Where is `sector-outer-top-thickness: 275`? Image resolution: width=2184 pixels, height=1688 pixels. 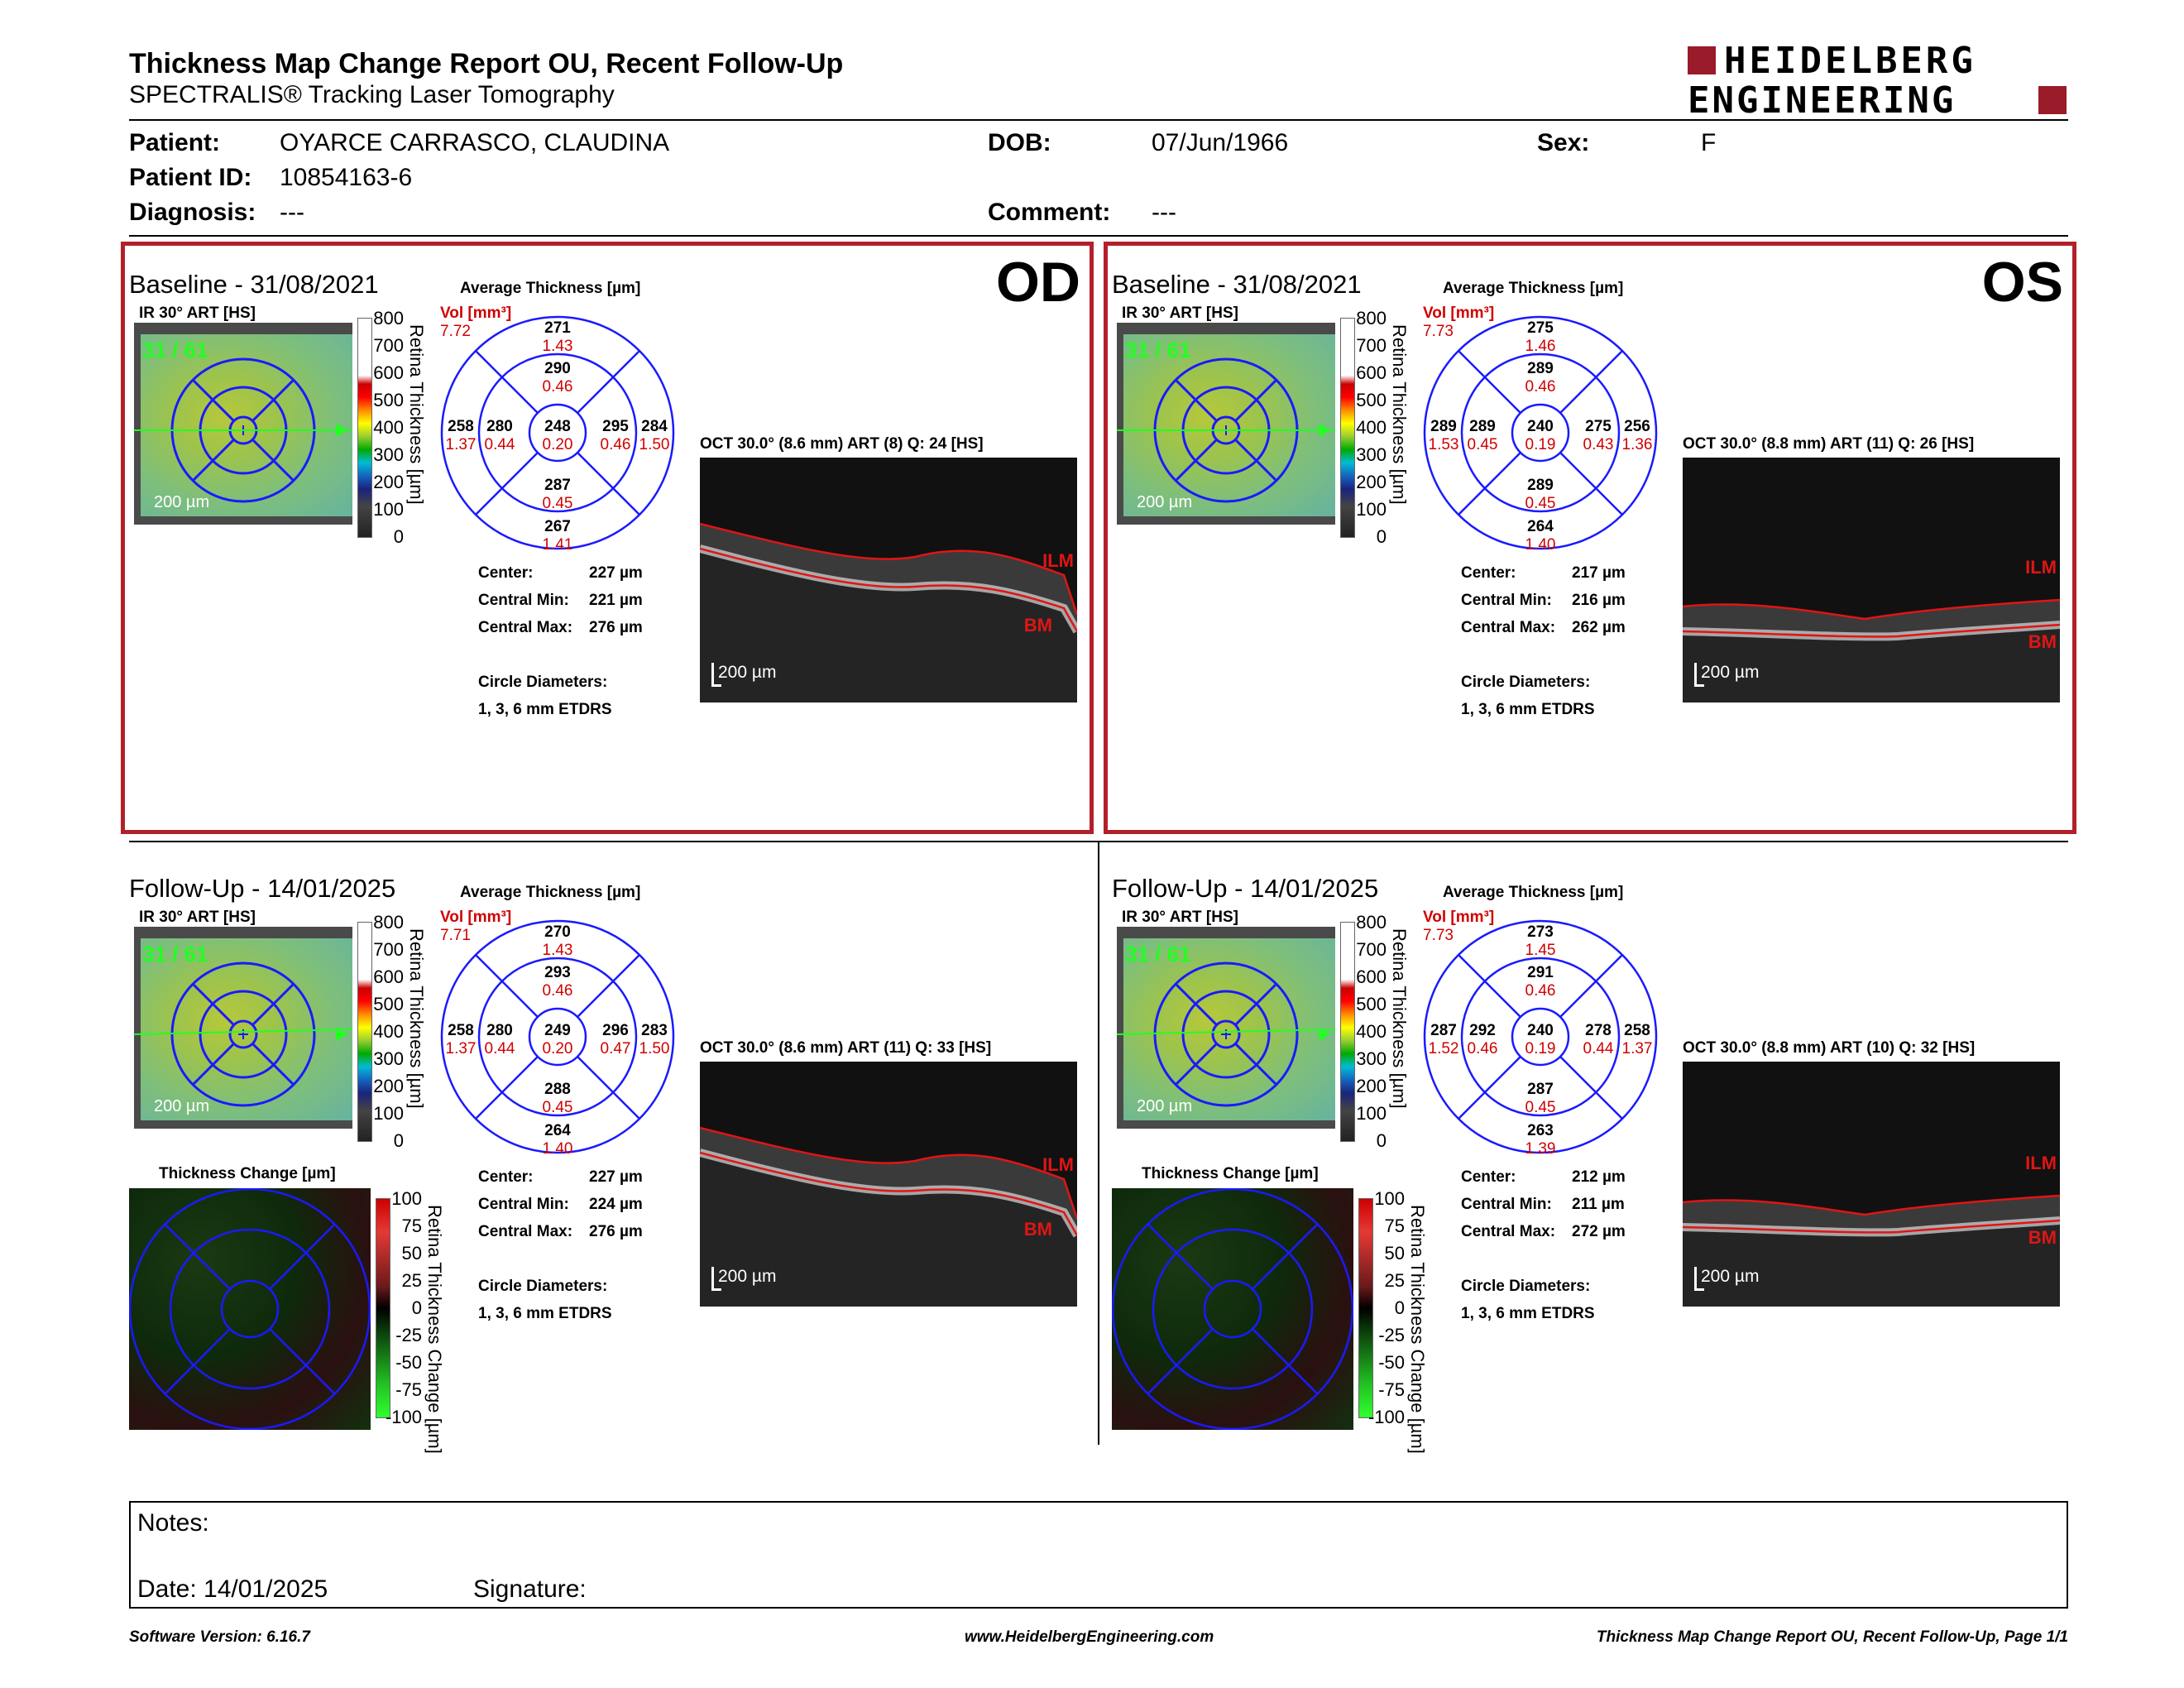
sector-outer-top-thickness: 275 is located at coordinates (1540, 328).